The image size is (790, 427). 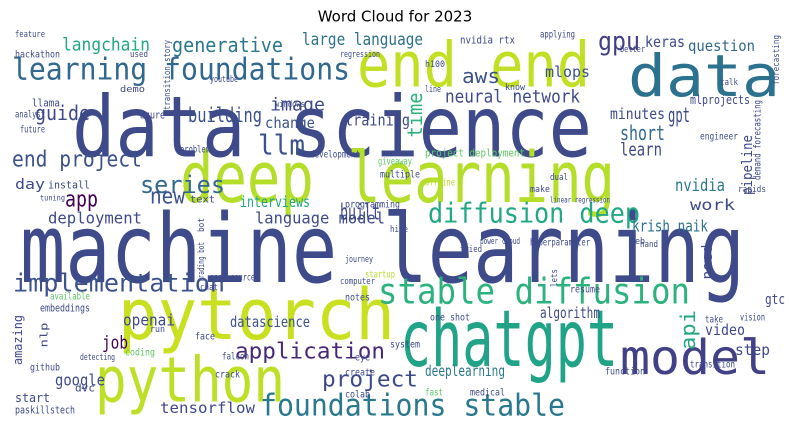 What do you see at coordinates (400, 175) in the screenshot?
I see `word: multiple` at bounding box center [400, 175].